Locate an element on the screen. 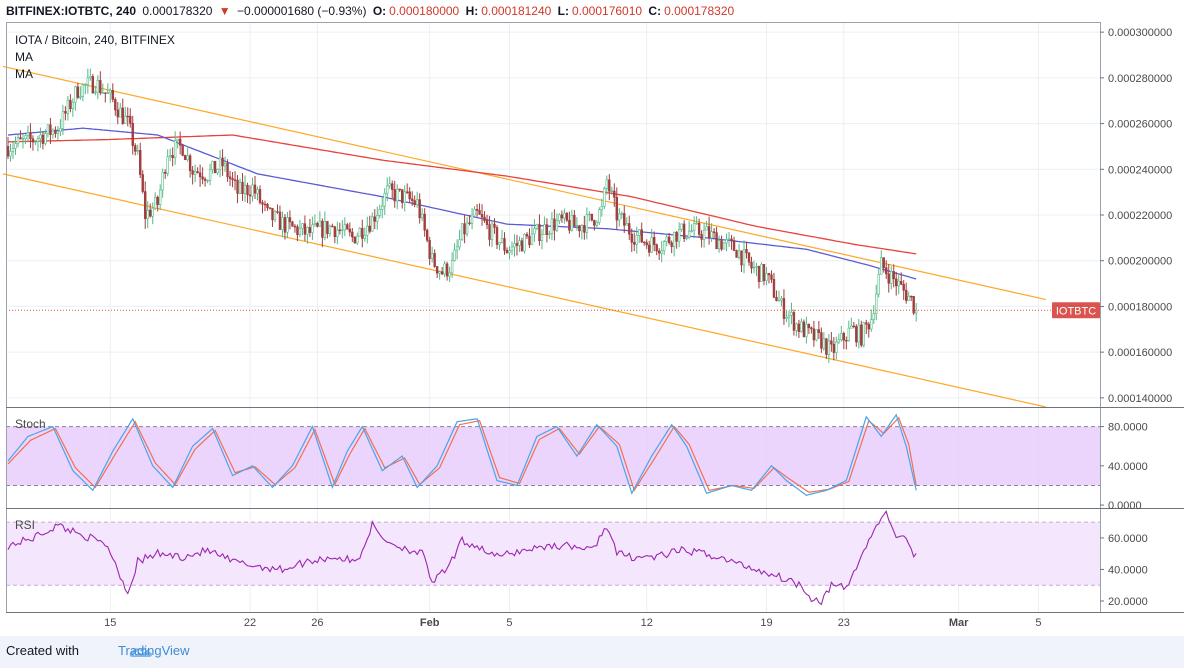 The image size is (1184, 668). rsi-legend: RSI is located at coordinates (25, 525).